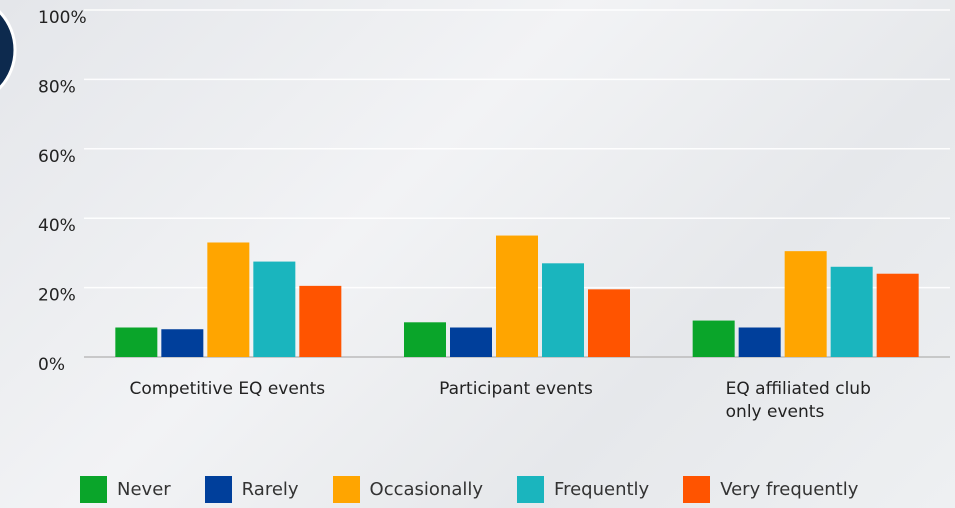 The height and width of the screenshot is (508, 955). Describe the element at coordinates (516, 389) in the screenshot. I see `x-tick-label: Participant events` at that location.